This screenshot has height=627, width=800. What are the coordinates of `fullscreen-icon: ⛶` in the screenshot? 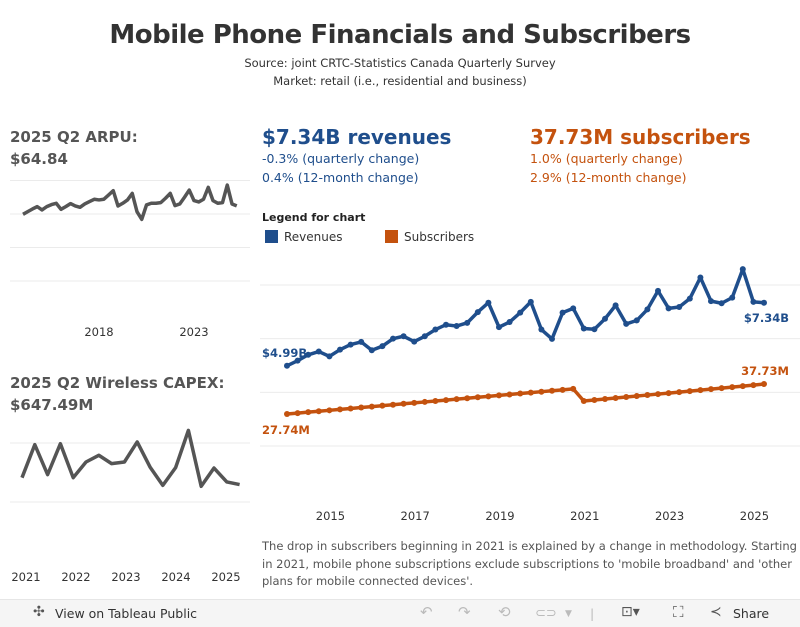 It's located at (678, 612).